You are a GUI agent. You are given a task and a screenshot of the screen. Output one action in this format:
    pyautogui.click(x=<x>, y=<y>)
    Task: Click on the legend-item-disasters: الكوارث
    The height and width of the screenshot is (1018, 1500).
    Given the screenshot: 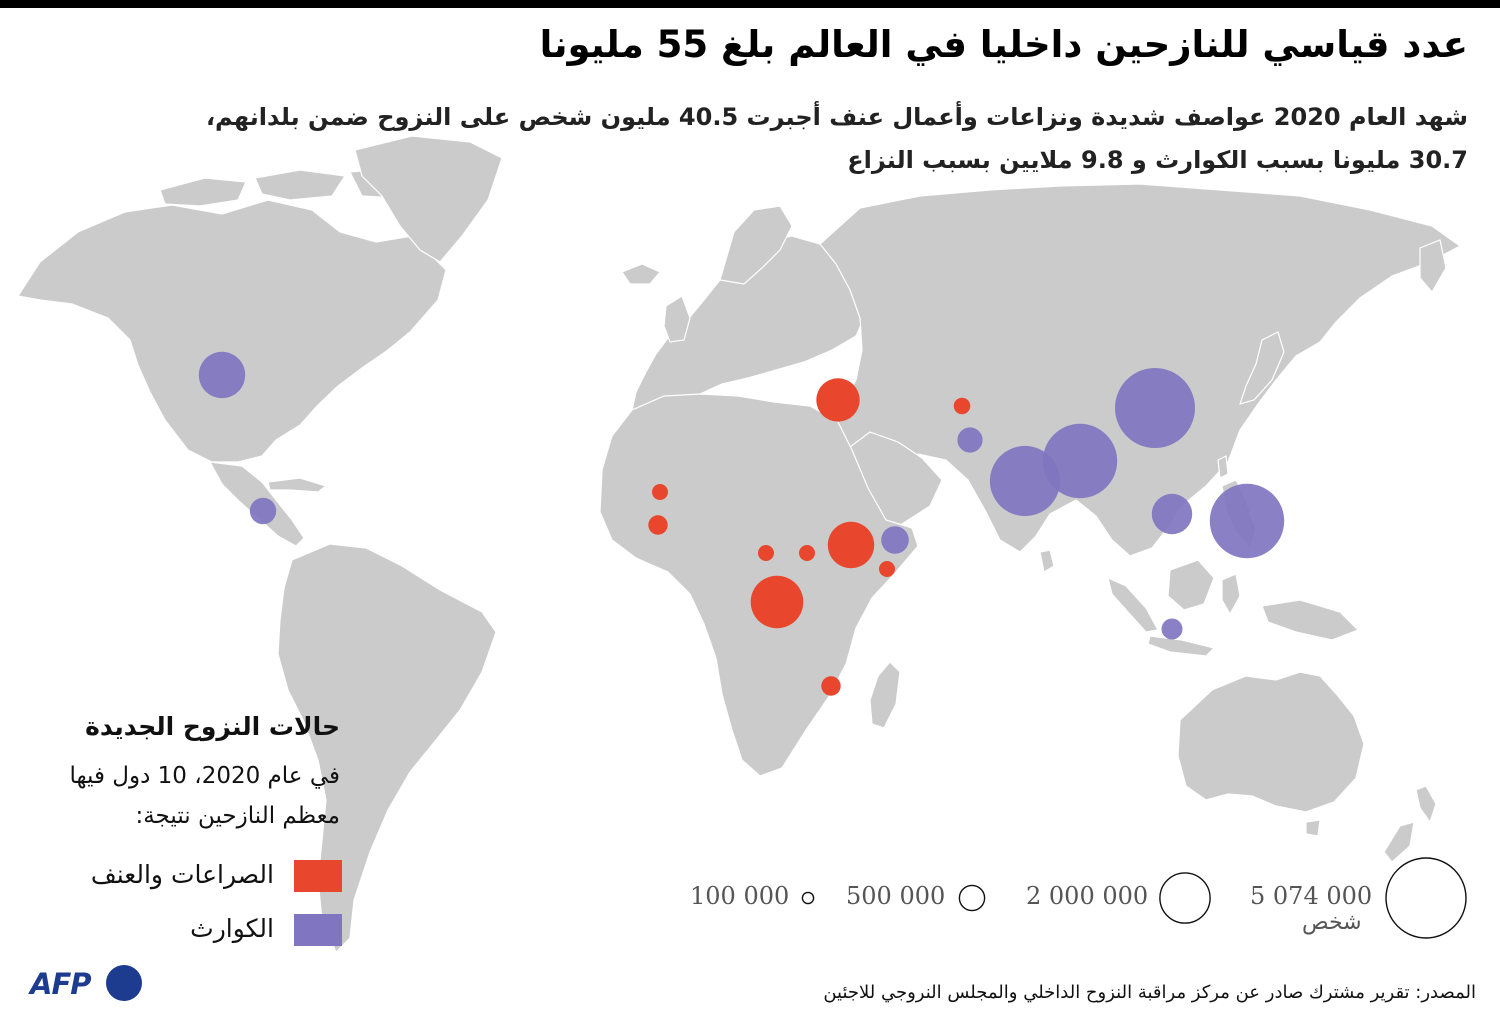 What is the action you would take?
    pyautogui.click(x=191, y=931)
    